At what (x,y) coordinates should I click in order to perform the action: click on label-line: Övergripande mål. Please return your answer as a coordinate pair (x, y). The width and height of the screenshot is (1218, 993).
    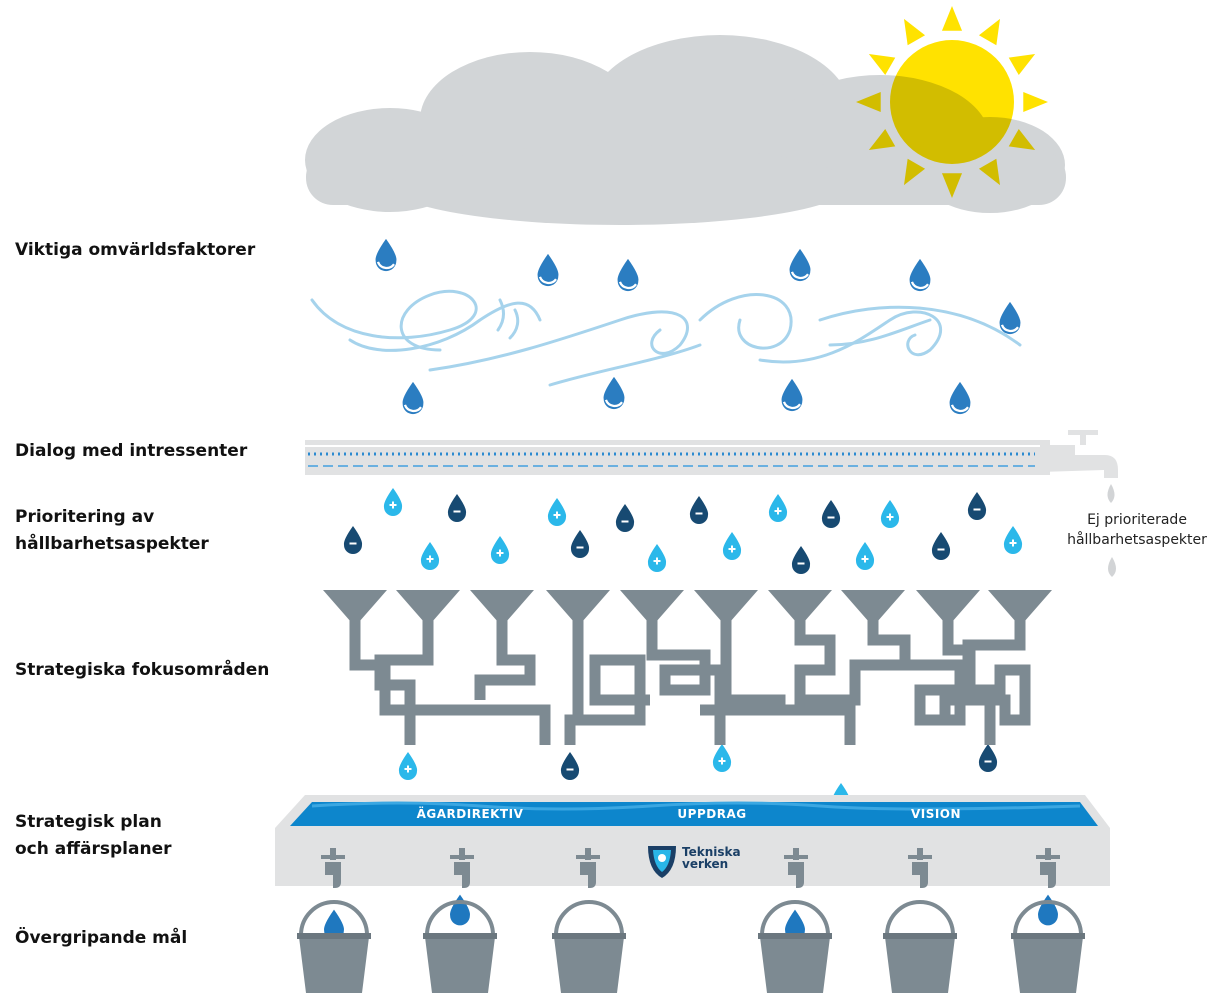
    Looking at the image, I should click on (101, 937).